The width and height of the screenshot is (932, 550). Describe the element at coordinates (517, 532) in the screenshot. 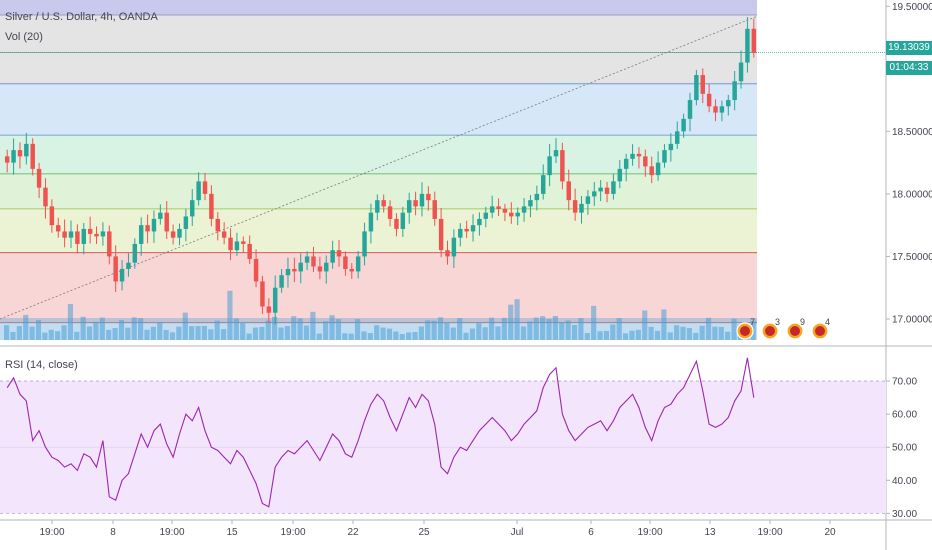

I see `time-tick-label: Jul` at that location.